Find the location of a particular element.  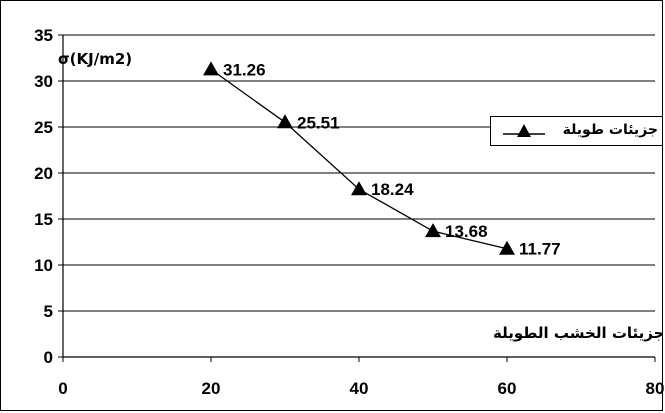

data-label: 18.24 is located at coordinates (392, 189).